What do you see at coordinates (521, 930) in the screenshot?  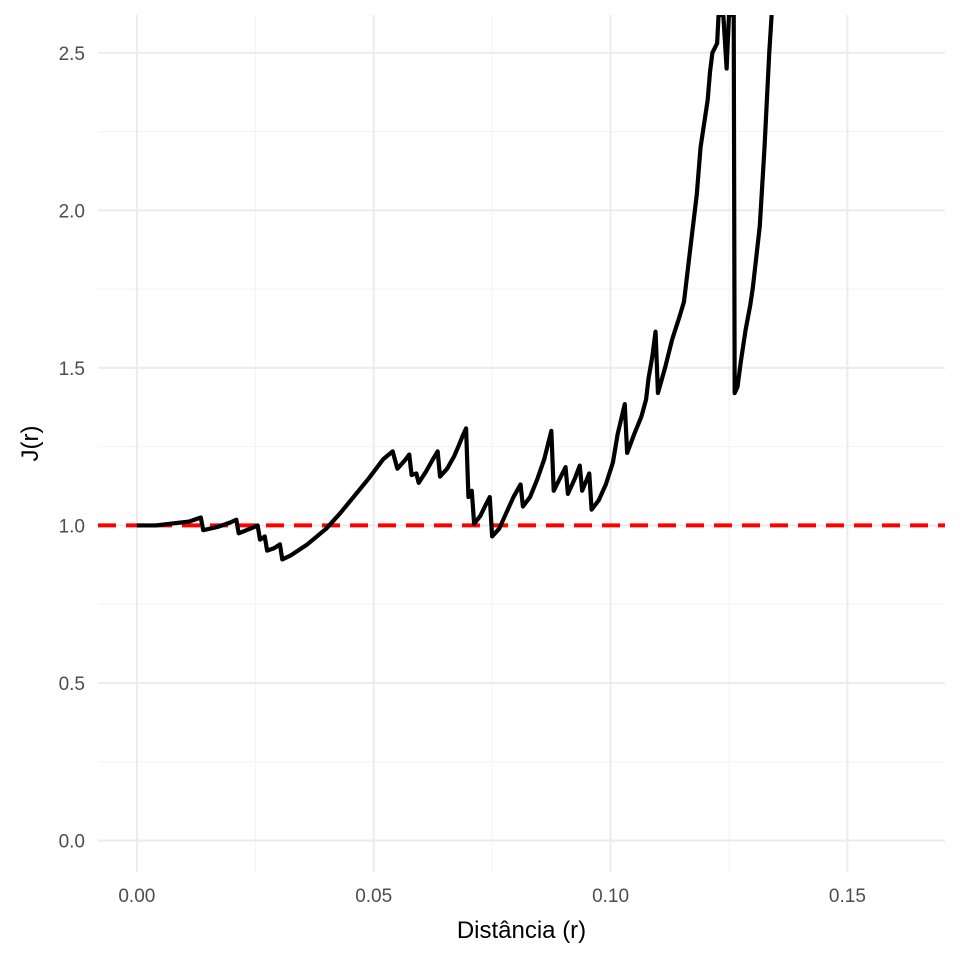 I see `x-axis-title: Distância (r)` at bounding box center [521, 930].